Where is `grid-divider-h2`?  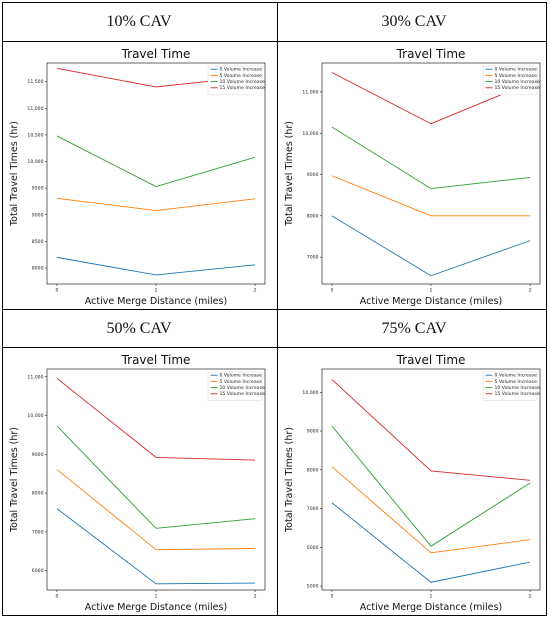 grid-divider-h2 is located at coordinates (274, 309).